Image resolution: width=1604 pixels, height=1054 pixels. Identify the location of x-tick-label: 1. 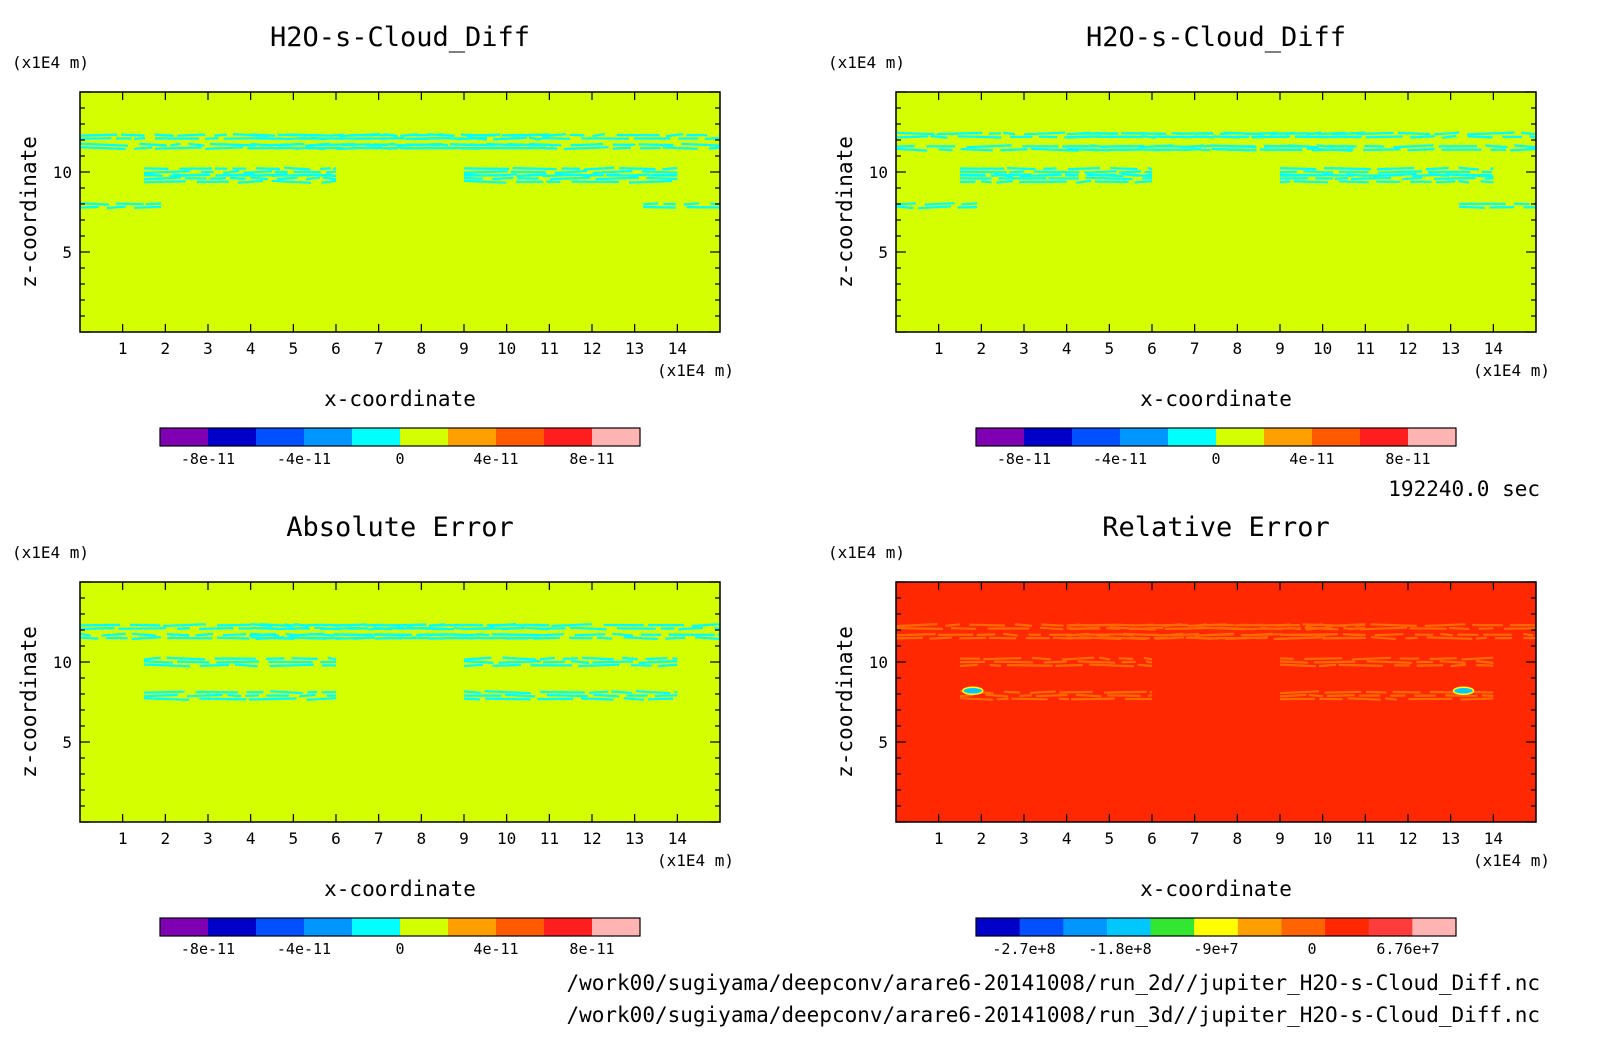
(939, 348).